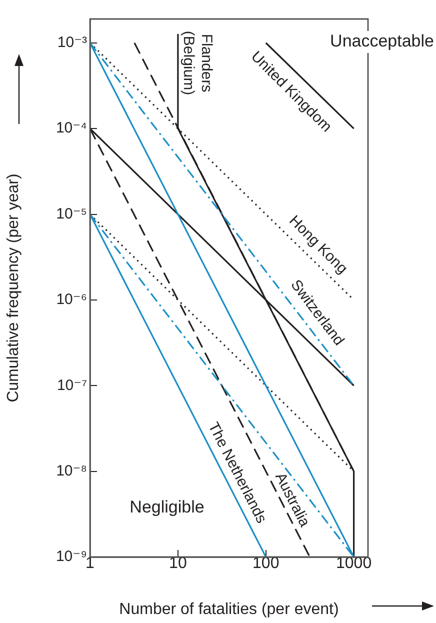 Image resolution: width=436 pixels, height=623 pixels. What do you see at coordinates (71, 385) in the screenshot?
I see `y-tick-label: 10⁻⁷` at bounding box center [71, 385].